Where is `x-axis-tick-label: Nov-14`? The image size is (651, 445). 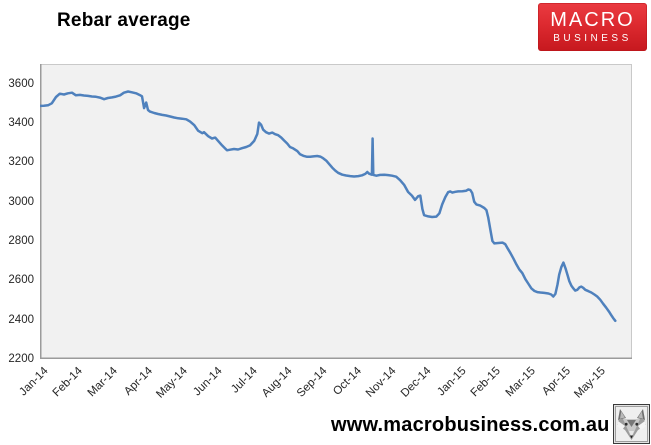
x-axis-tick-label: Nov-14 is located at coordinates (381, 382).